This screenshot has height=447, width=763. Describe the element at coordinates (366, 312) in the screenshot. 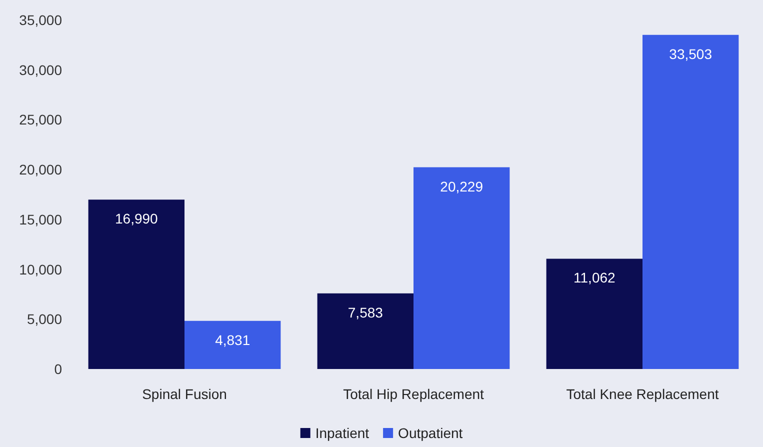

I see `data-label: 7,583` at that location.